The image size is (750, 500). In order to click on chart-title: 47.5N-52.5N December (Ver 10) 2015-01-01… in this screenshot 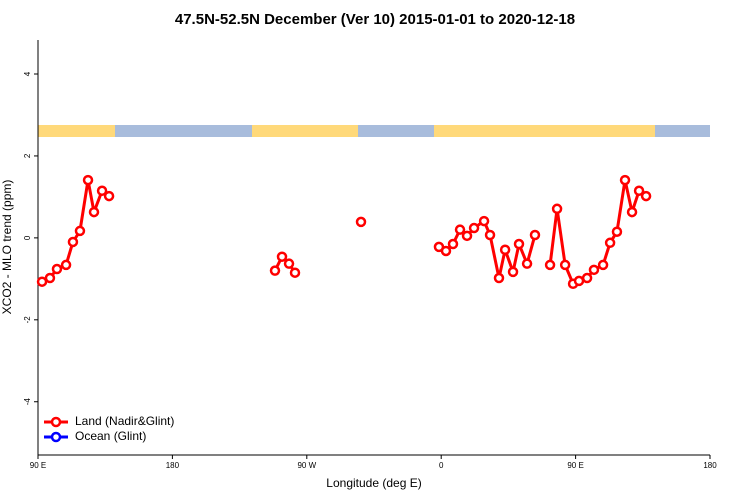, I will do `click(375, 19)`.